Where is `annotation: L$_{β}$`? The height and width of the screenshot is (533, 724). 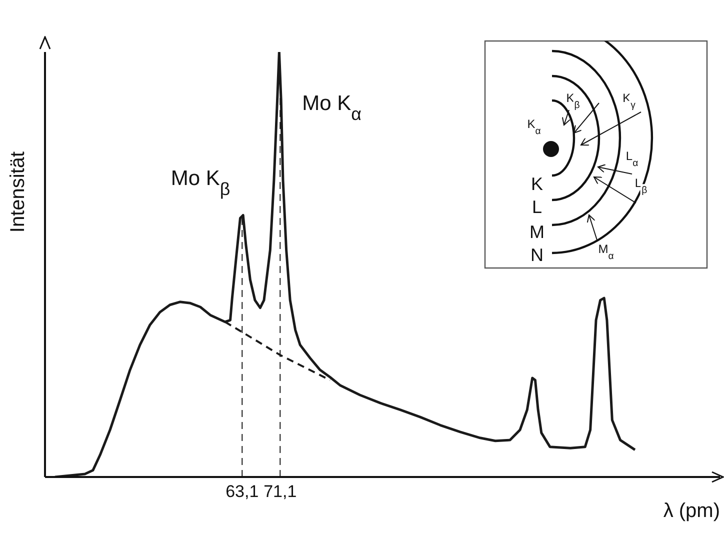 annotation: L$_{β}$ is located at coordinates (641, 186).